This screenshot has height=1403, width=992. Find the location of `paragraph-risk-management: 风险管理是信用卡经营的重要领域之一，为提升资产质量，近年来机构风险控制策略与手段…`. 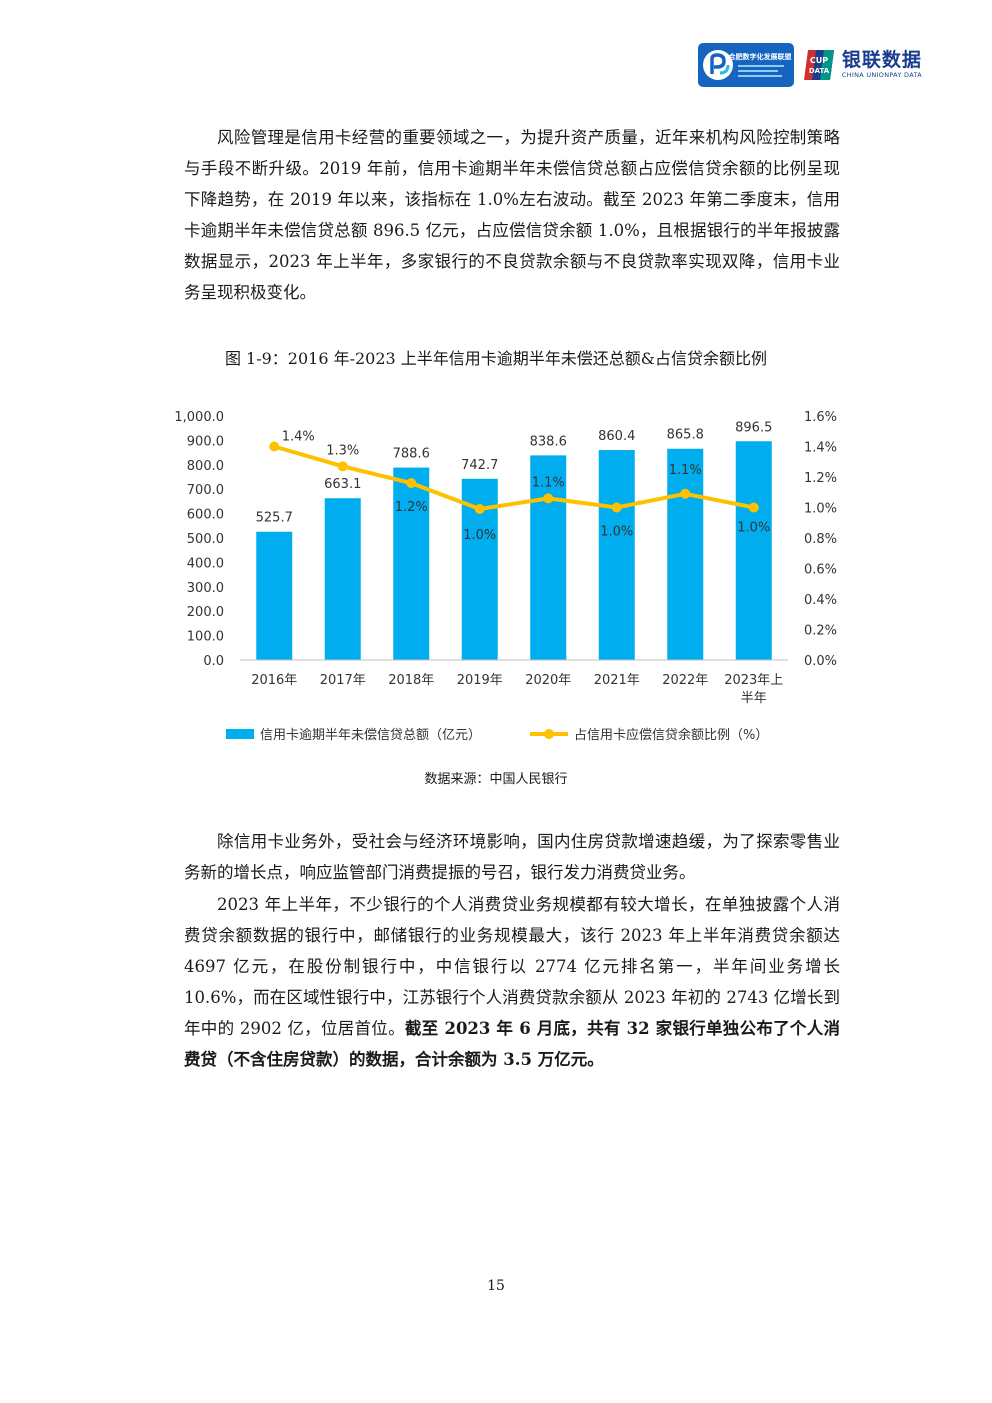

paragraph-risk-management: 风险管理是信用卡经营的重要领域之一，为提升资产质量，近年来机构风险控制策略与手段… is located at coordinates (512, 215).